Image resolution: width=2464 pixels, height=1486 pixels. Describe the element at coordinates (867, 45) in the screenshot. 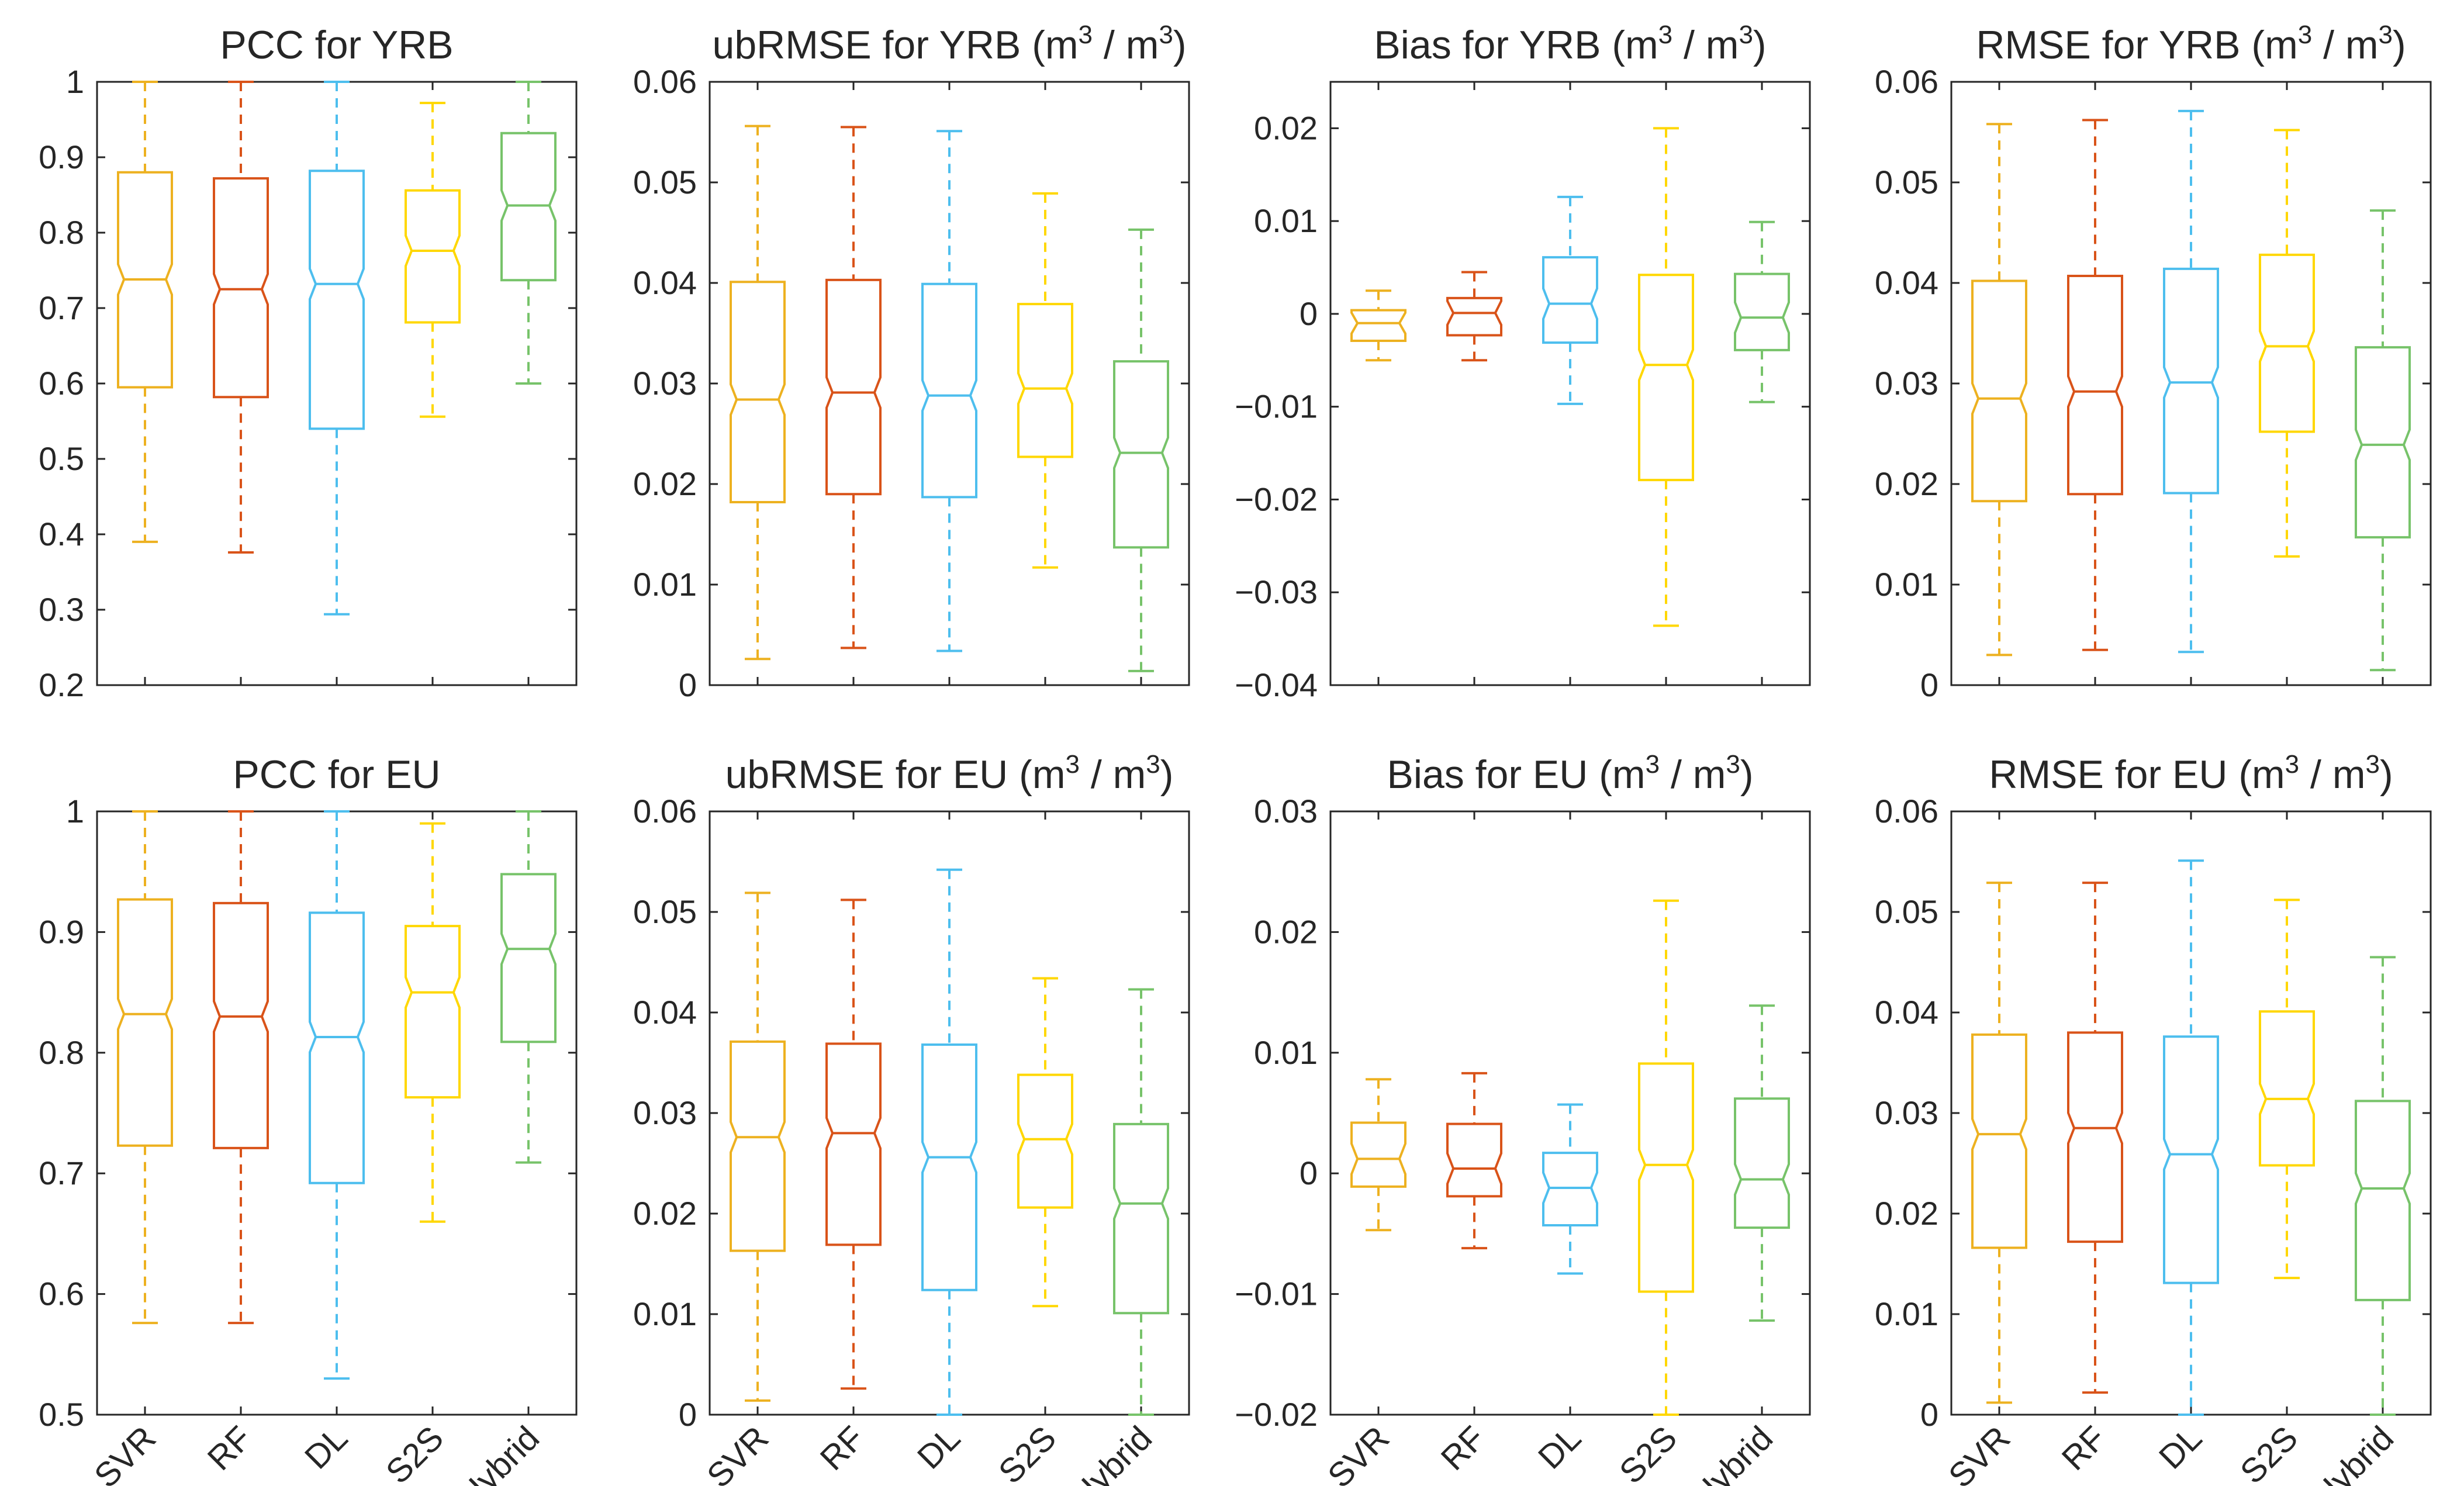

I see `chart-title-main: ubRMSE for YRB` at that location.